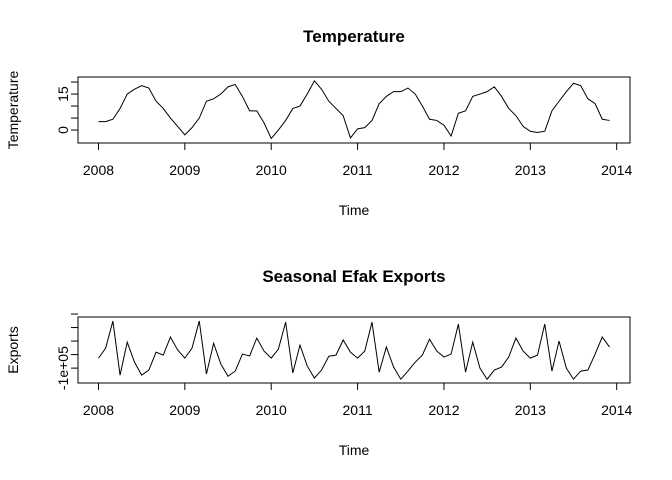  Describe the element at coordinates (63, 130) in the screenshot. I see `y-tick-label: 0` at that location.